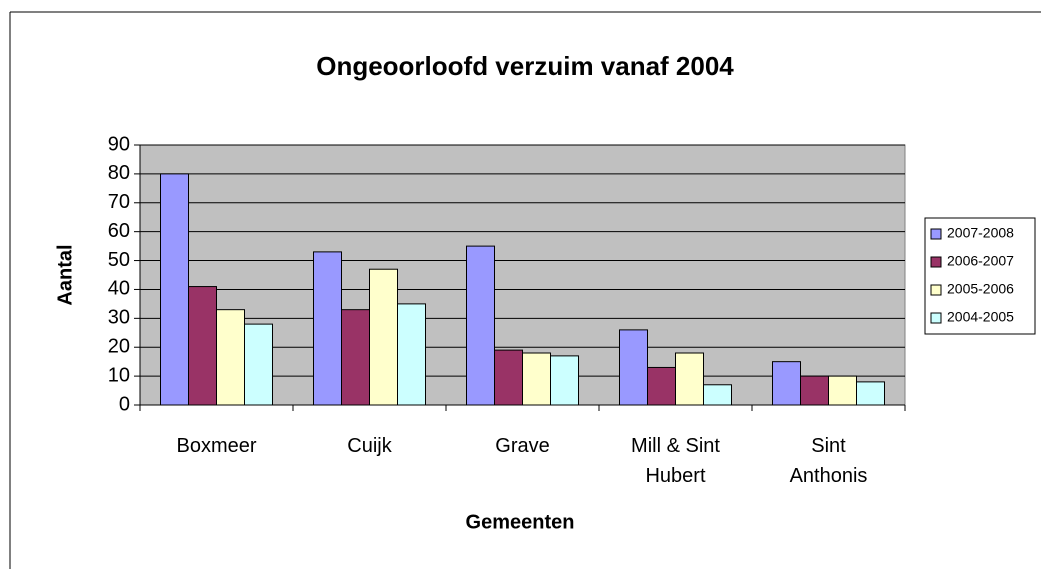 This screenshot has width=1041, height=569. I want to click on legend-label: 2004-2005, so click(980, 317).